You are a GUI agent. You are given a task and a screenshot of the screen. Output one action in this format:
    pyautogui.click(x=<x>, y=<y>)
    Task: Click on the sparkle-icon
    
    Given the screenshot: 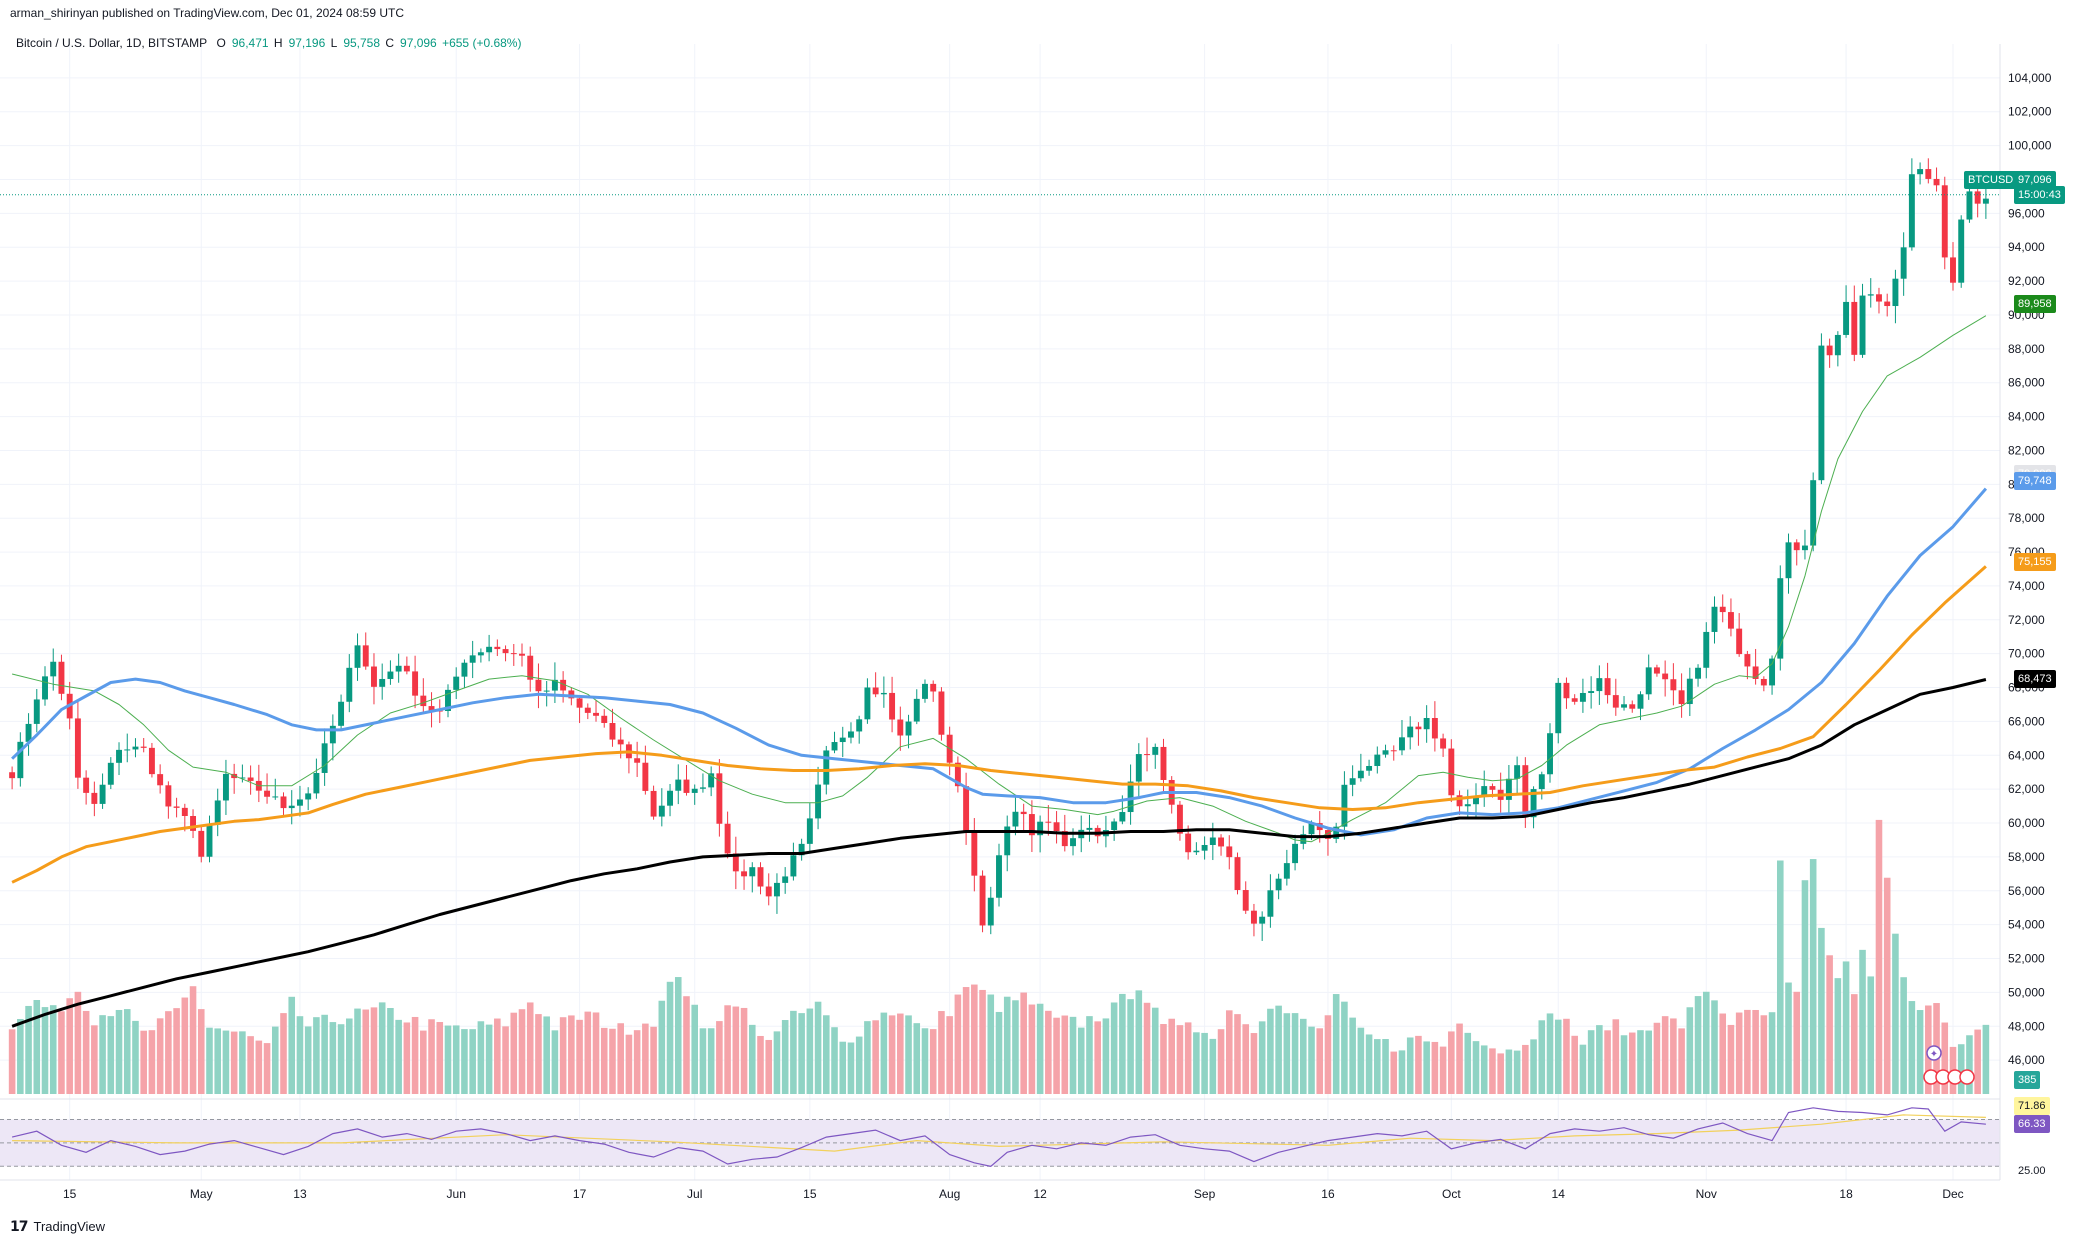 What is the action you would take?
    pyautogui.click(x=1934, y=1053)
    